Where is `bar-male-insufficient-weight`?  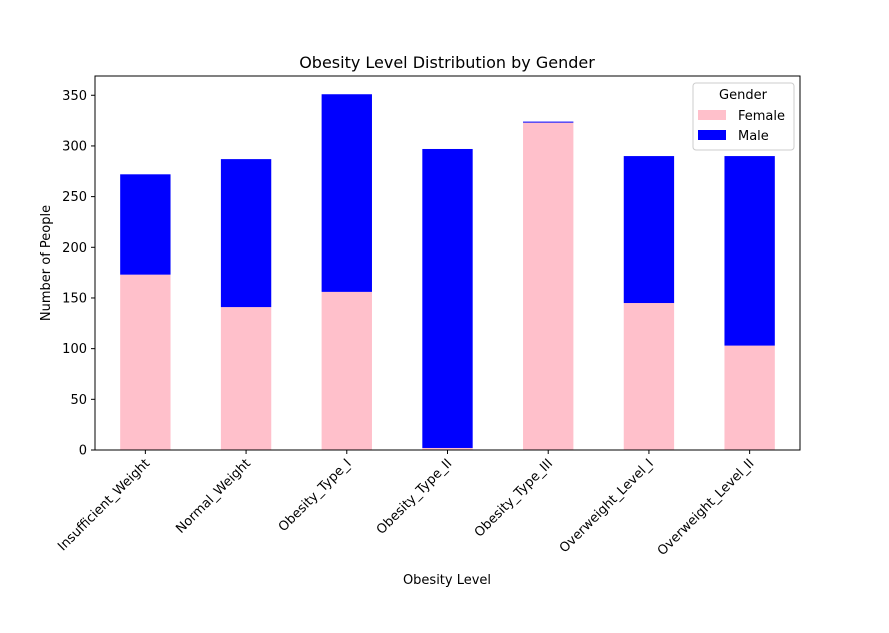
bar-male-insufficient-weight is located at coordinates (145, 224).